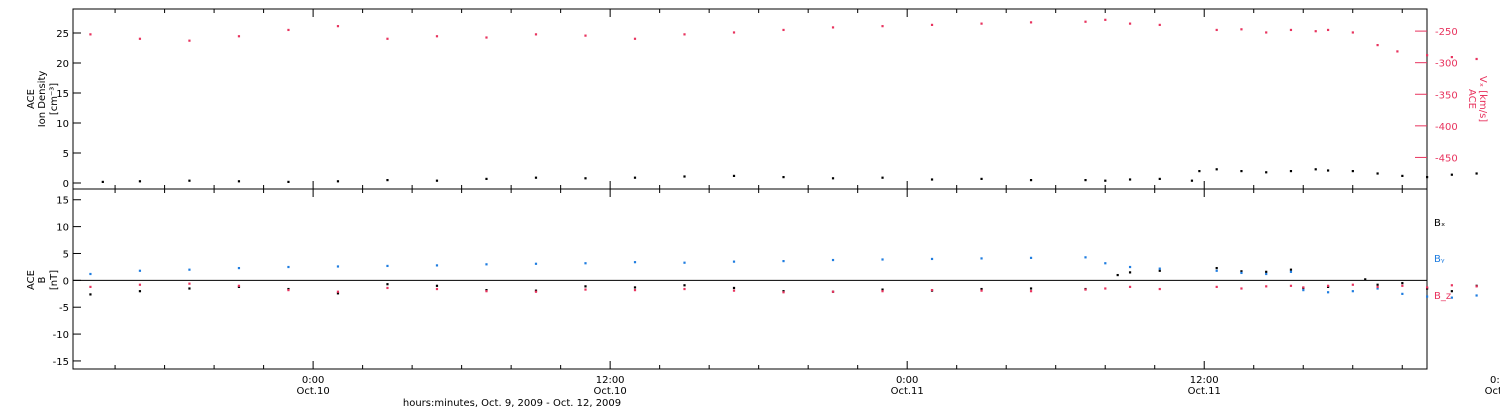 This screenshot has width=1500, height=410. Describe the element at coordinates (54, 99) in the screenshot. I see `top-ylabel-line3: [cm⁻³]` at that location.